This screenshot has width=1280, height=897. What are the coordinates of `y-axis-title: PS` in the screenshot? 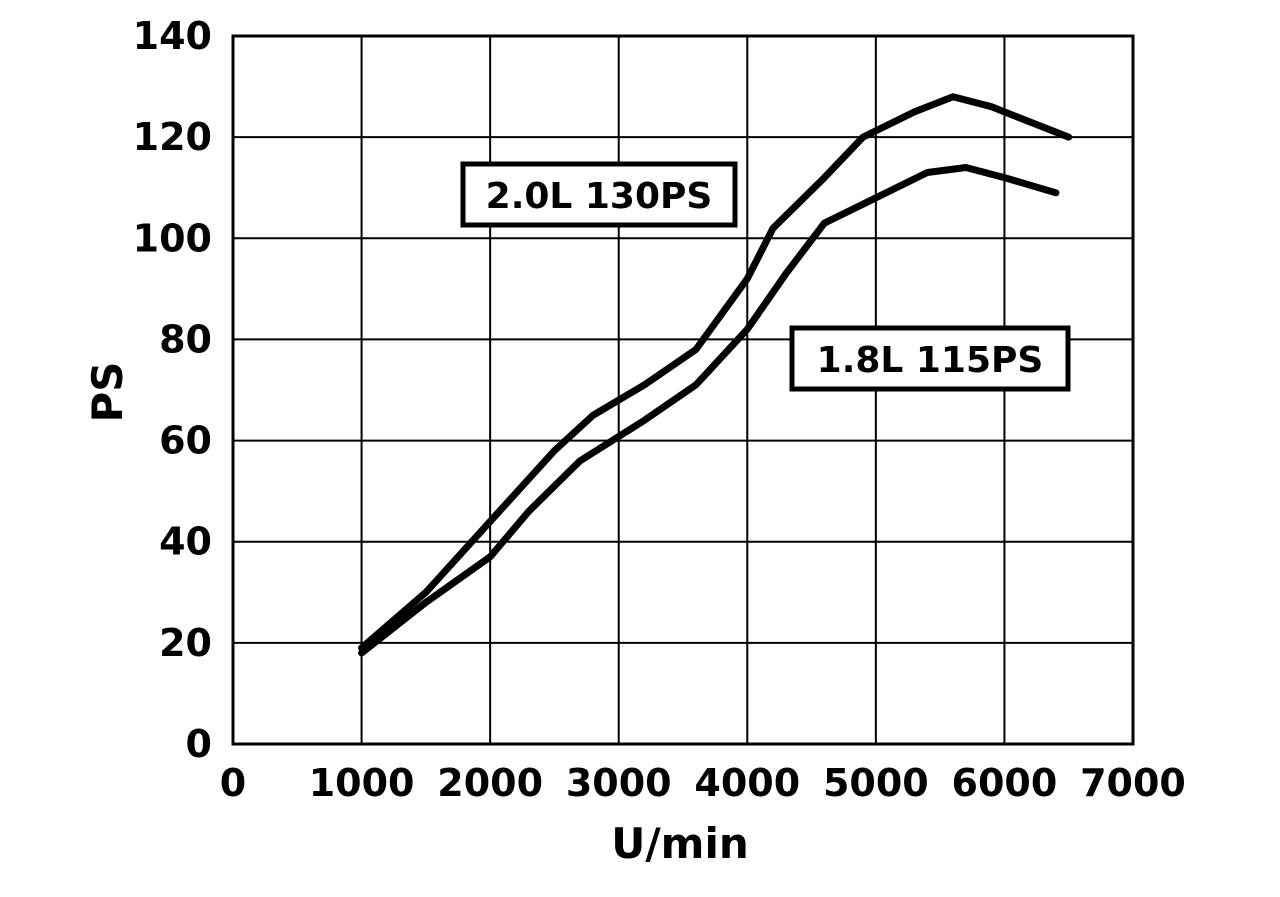 It's located at (107, 391).